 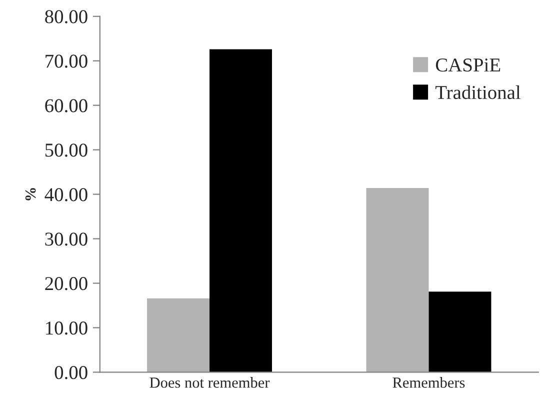 I want to click on y-tick-label: 20.00, so click(x=66, y=283).